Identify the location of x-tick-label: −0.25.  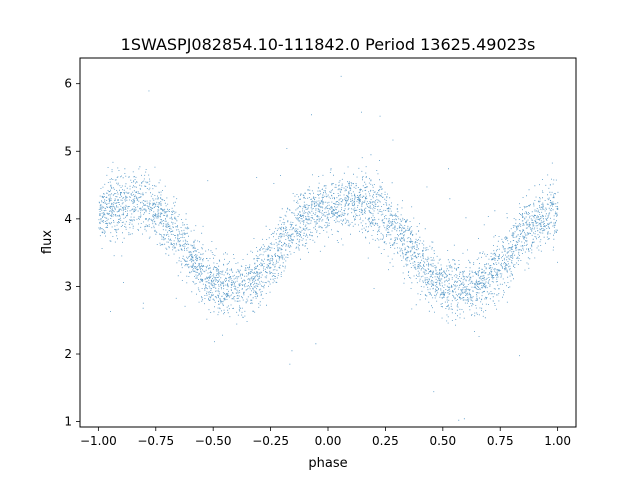
(270, 441).